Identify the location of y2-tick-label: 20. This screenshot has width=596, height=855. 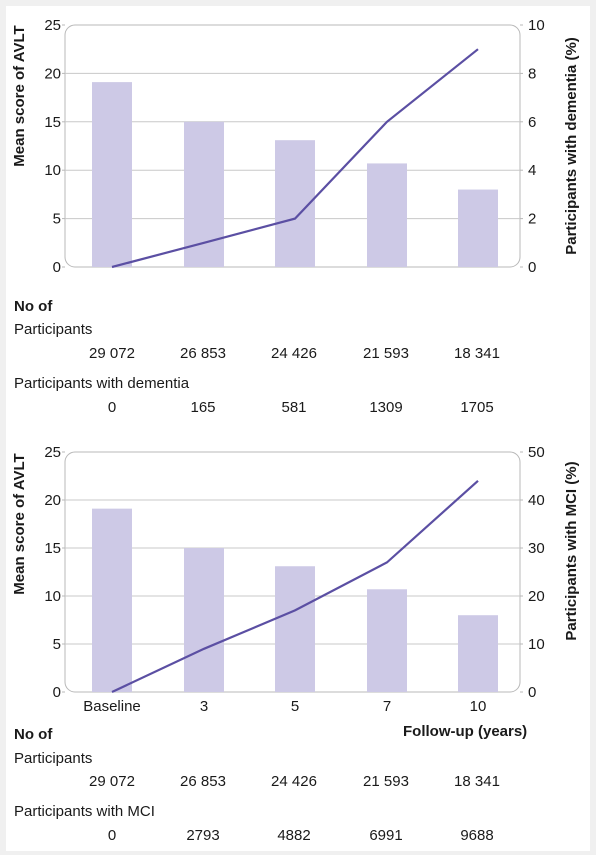
(536, 596).